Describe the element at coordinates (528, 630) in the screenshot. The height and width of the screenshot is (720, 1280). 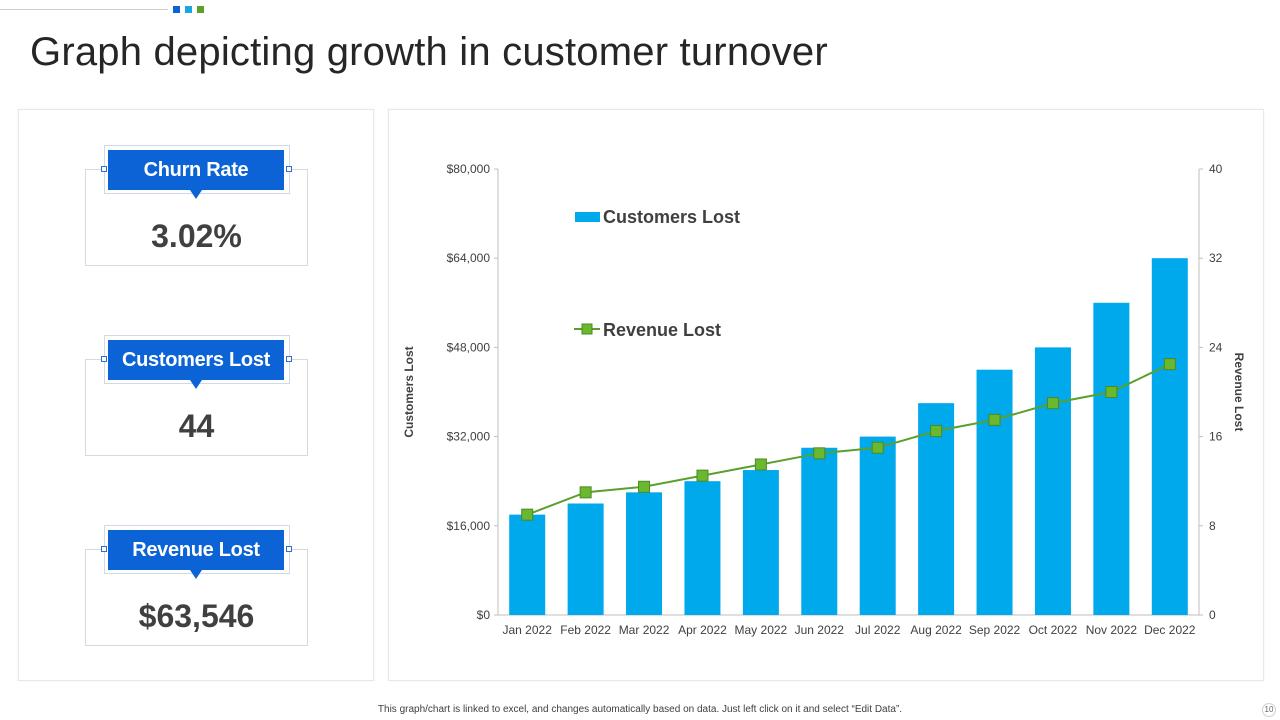
I see `x-tick-label: Jan 2022` at that location.